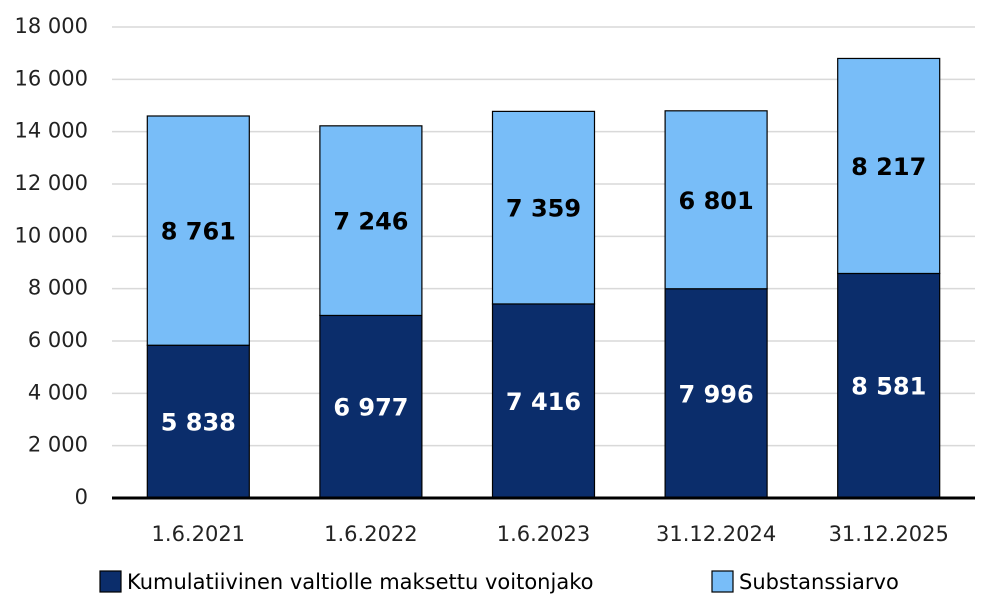 The image size is (982, 603). I want to click on y-tick-label: 2 000, so click(58, 445).